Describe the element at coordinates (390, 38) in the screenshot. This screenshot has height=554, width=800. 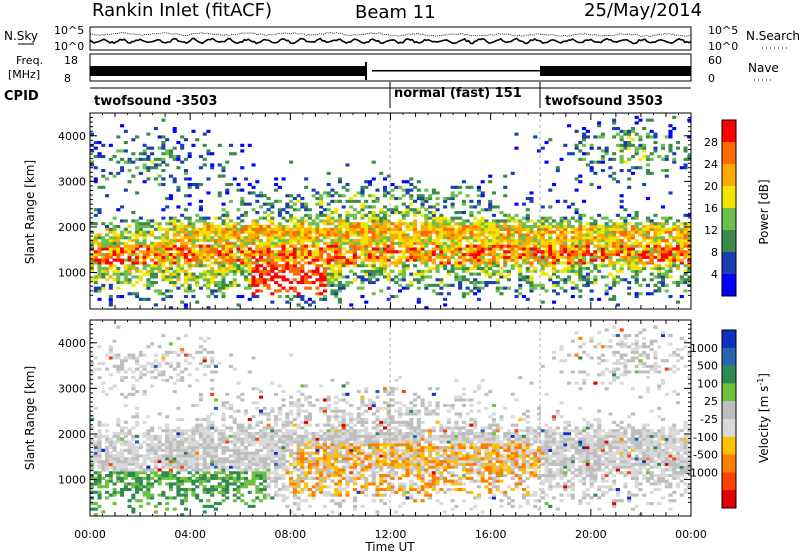
I see `noise-panel-frame` at that location.